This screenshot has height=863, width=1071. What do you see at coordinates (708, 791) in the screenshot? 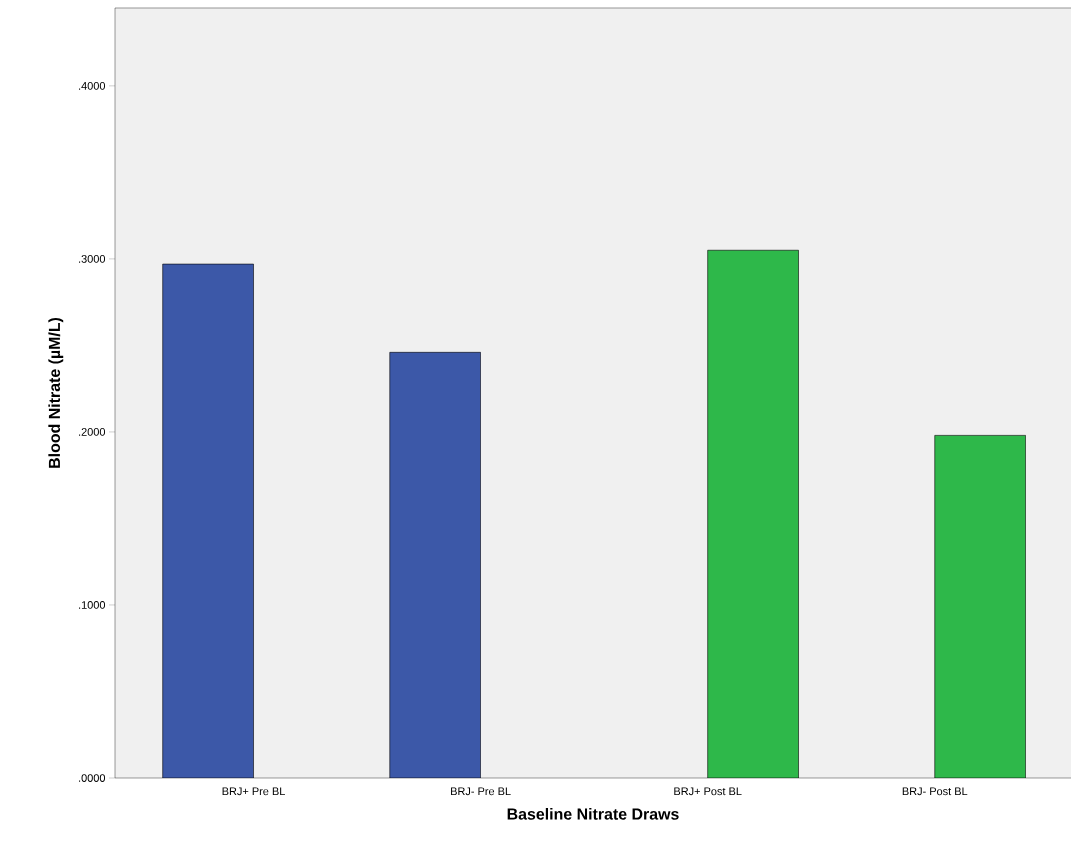
I see `x-tick-label: BRJ+ Post BL` at bounding box center [708, 791].